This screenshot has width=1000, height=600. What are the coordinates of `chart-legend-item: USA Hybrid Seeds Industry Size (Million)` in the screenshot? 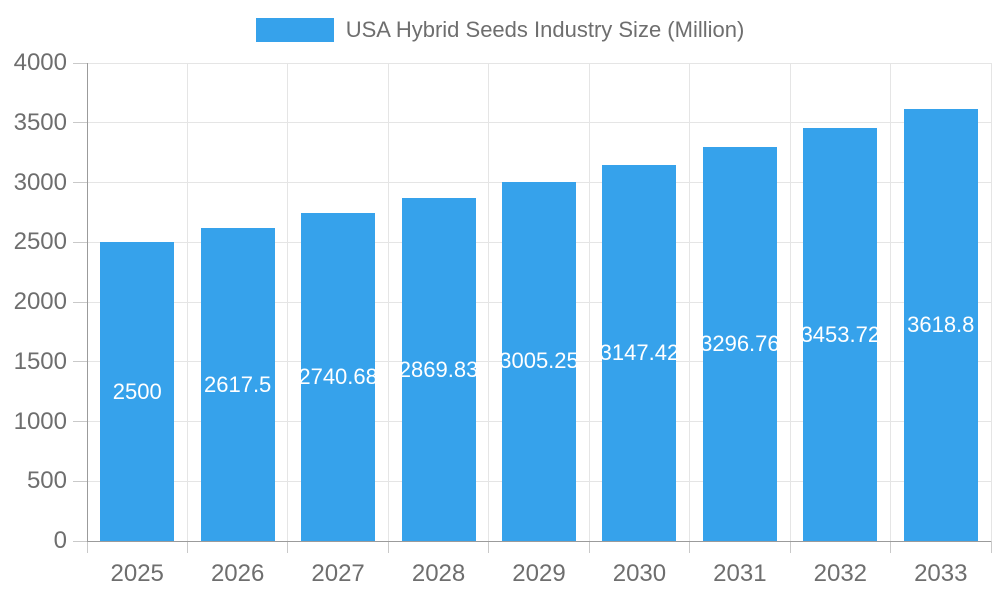 It's located at (500, 30).